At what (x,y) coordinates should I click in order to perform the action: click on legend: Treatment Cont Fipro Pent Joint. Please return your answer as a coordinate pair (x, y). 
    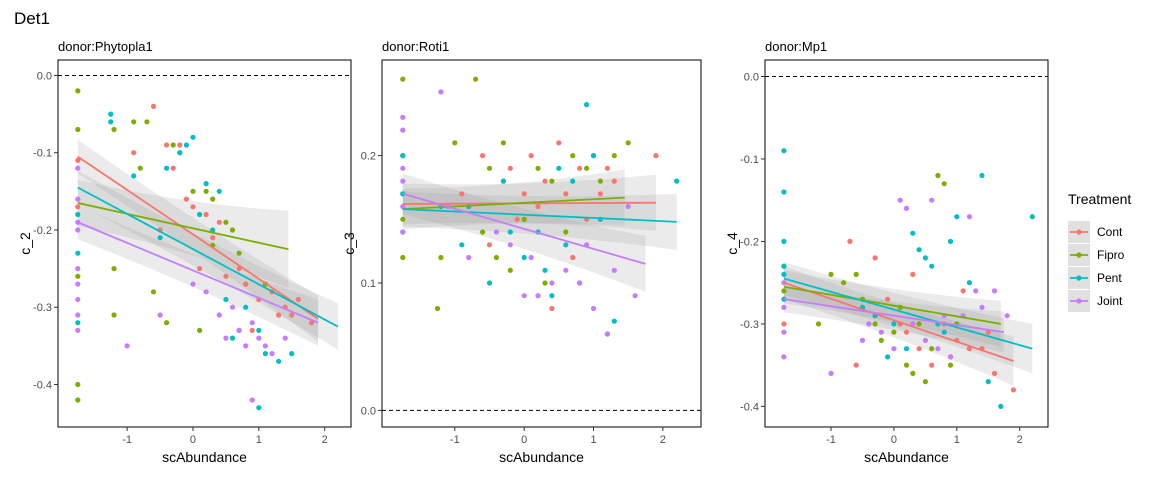
    Looking at the image, I should click on (1099, 251).